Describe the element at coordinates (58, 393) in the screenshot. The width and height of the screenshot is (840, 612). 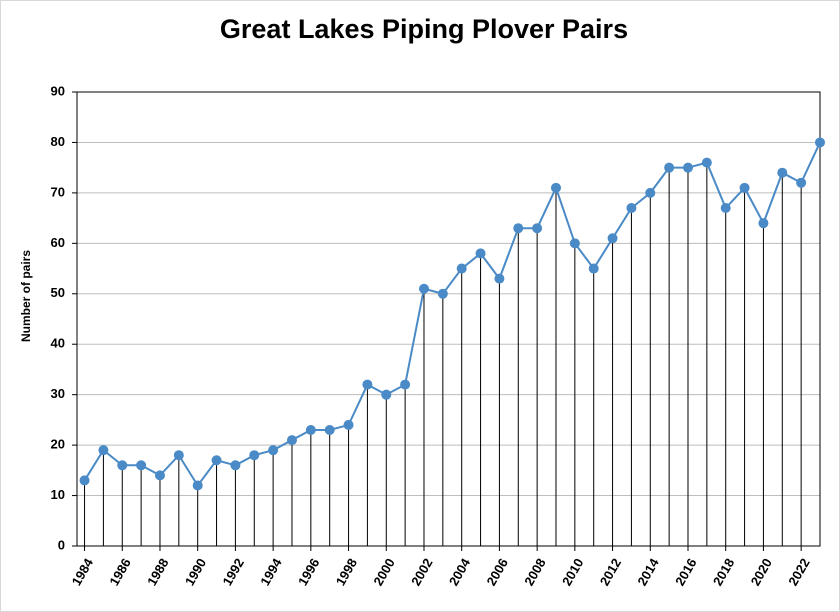
I see `y-tick-label: 30` at that location.